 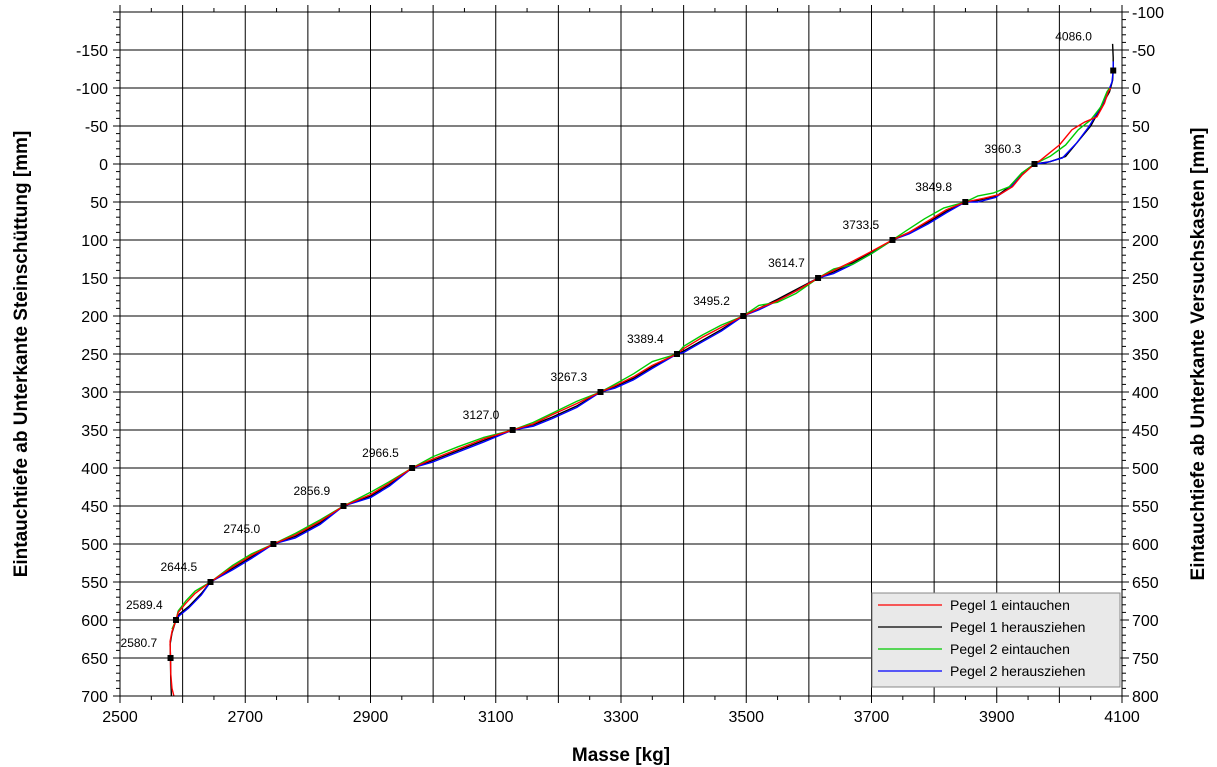 I want to click on y-right-tick-label: 50, so click(x=1141, y=127).